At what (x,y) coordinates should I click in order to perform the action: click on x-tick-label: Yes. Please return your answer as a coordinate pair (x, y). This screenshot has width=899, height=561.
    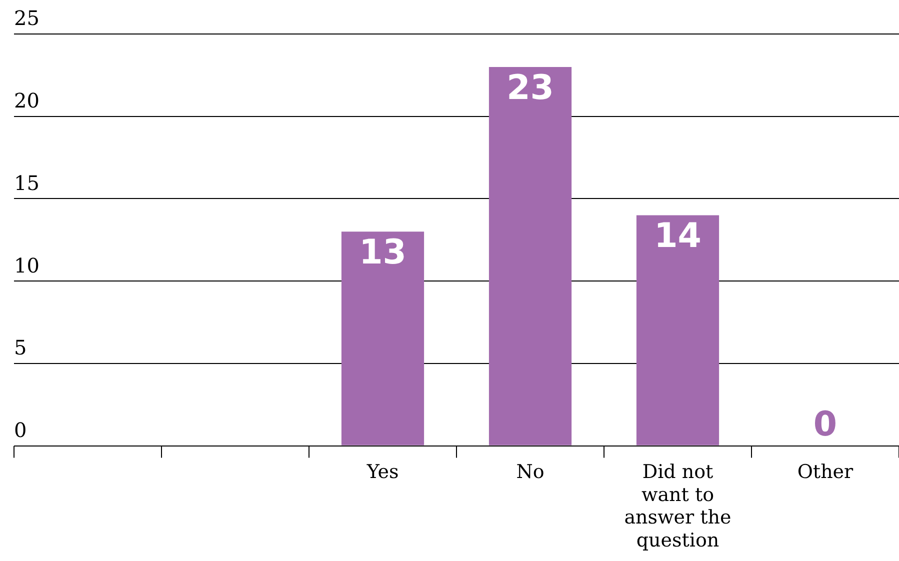
    Looking at the image, I should click on (382, 472).